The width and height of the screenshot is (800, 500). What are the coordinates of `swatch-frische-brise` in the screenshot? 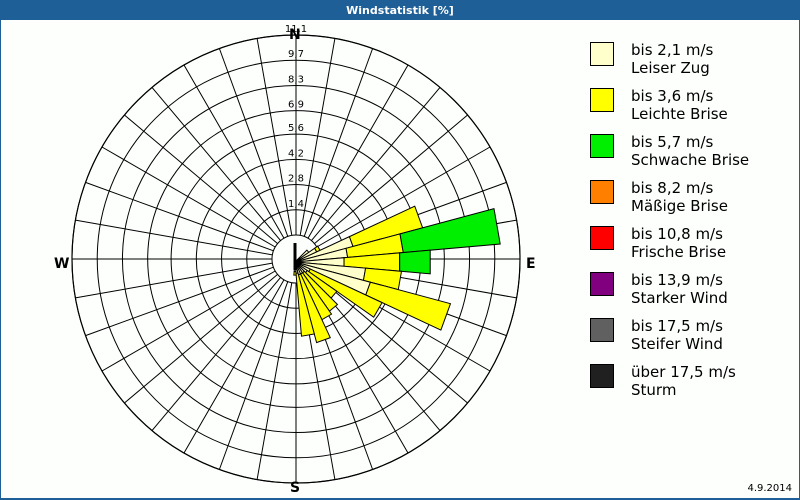 It's located at (602, 238).